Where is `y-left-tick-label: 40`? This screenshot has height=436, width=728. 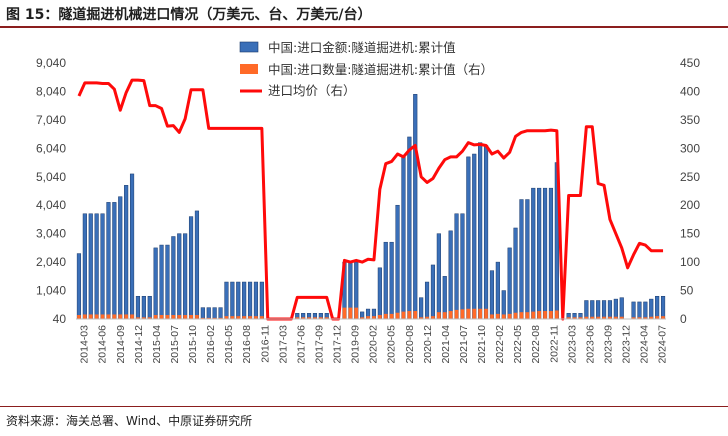
y-left-tick-label: 40 is located at coordinates (60, 319).